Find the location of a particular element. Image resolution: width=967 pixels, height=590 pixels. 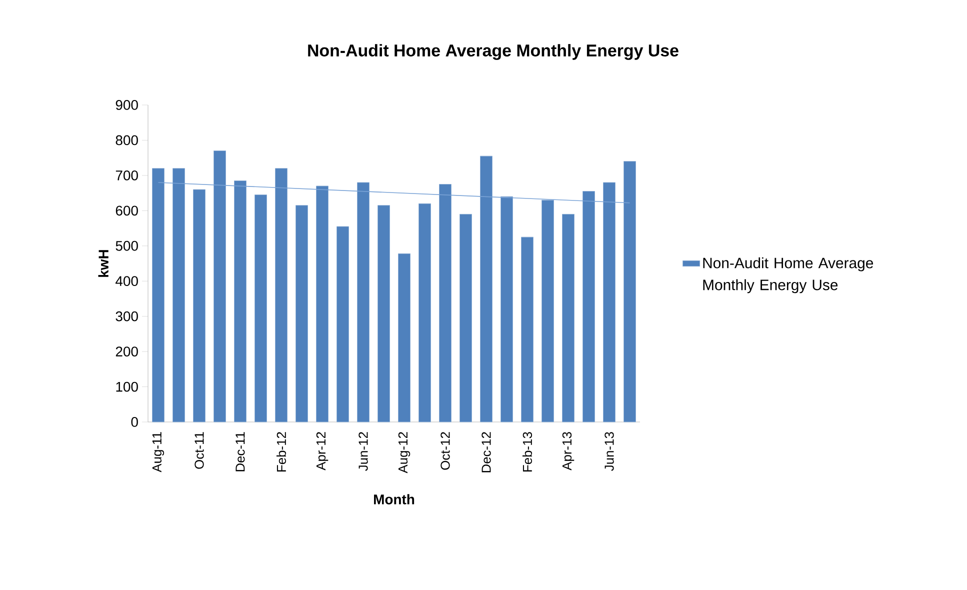

x-tick-label: Apr-12 is located at coordinates (322, 451).